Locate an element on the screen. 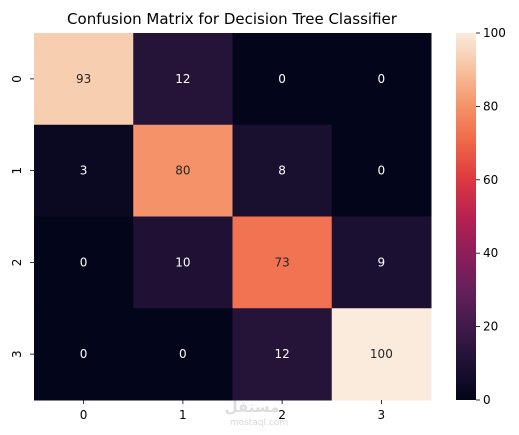  x-tick-label: 2 is located at coordinates (282, 415).